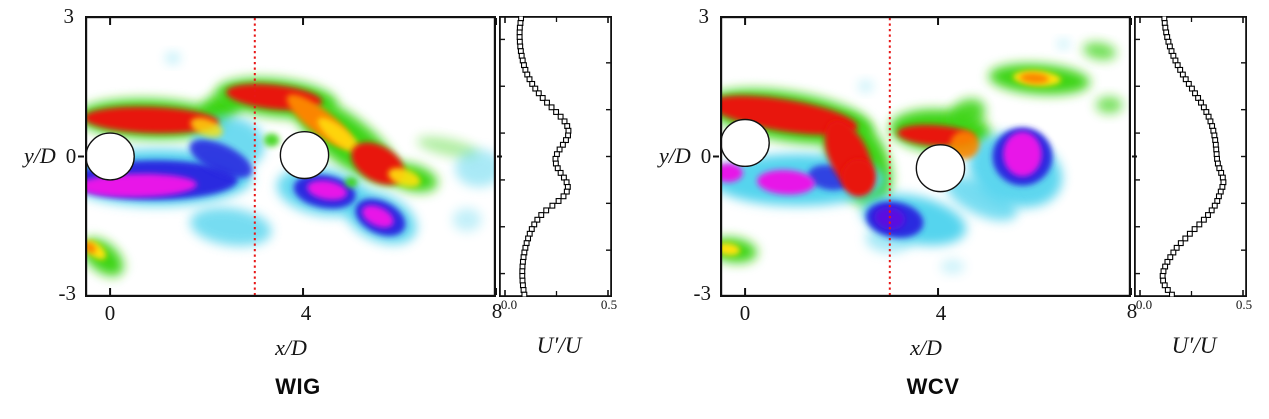 The image size is (1269, 419). What do you see at coordinates (1194, 345) in the screenshot?
I see `wcv-profile-axis-label: U′/U` at bounding box center [1194, 345].